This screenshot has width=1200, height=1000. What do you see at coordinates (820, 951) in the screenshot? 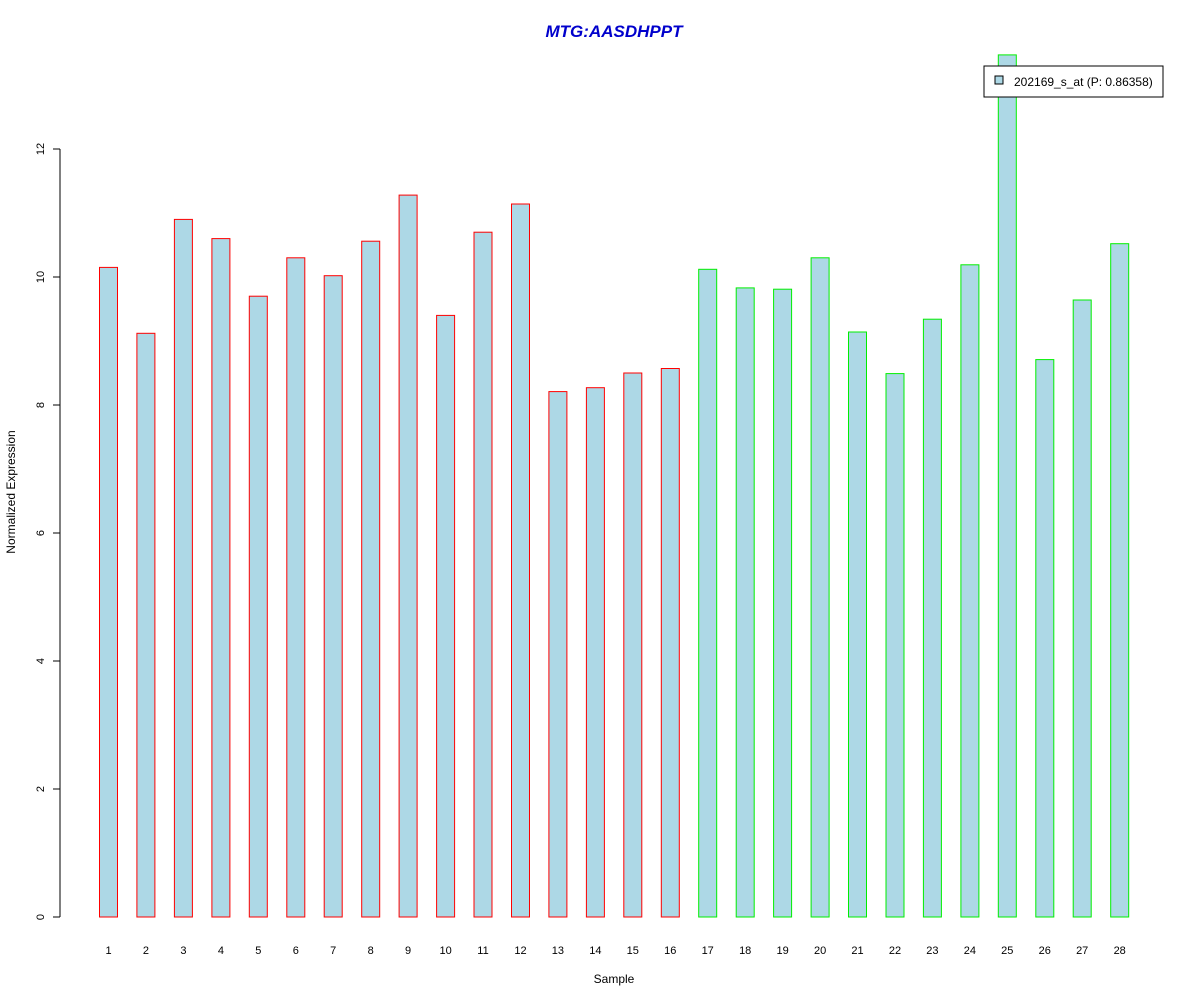
I see `x-tick-label: 20` at bounding box center [820, 951].